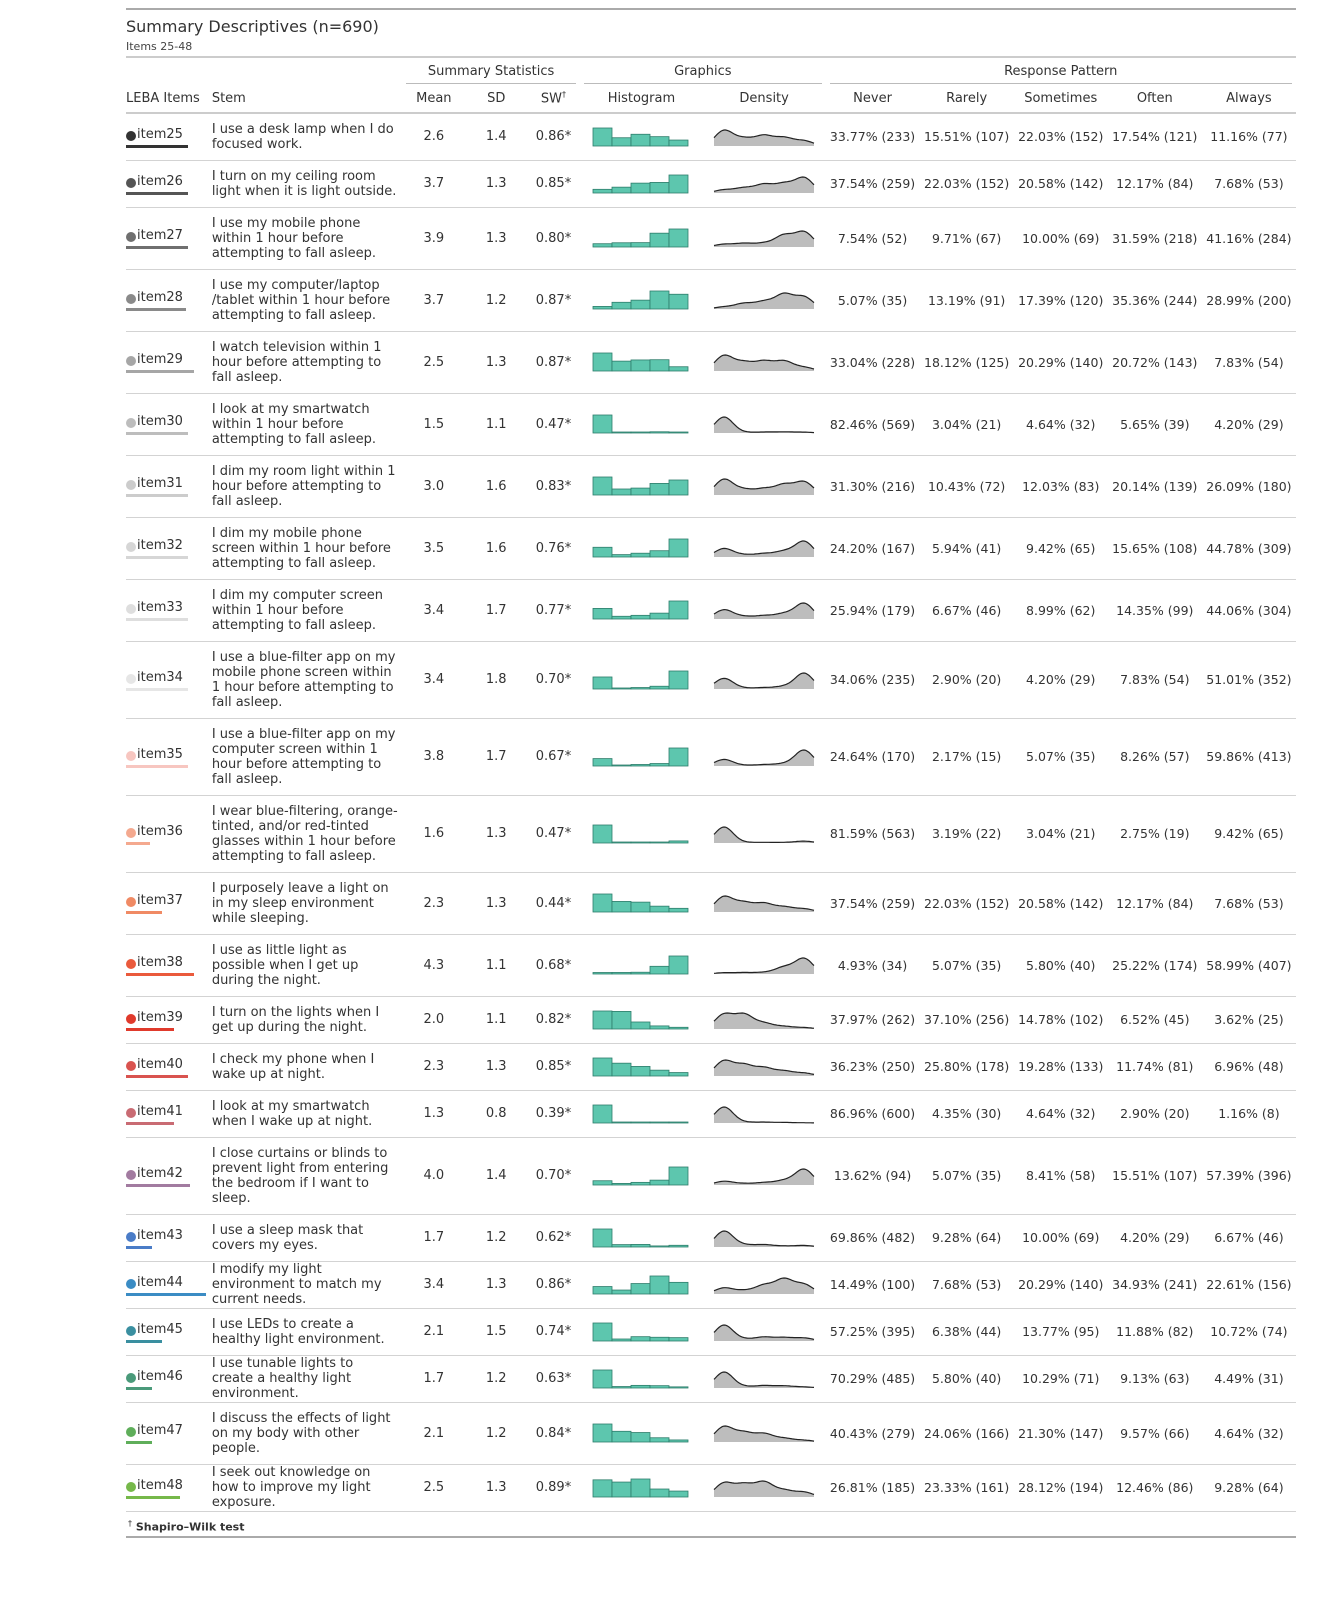 This screenshot has width=1332, height=1621. What do you see at coordinates (553, 680) in the screenshot?
I see `stat-sw: 0.70*` at bounding box center [553, 680].